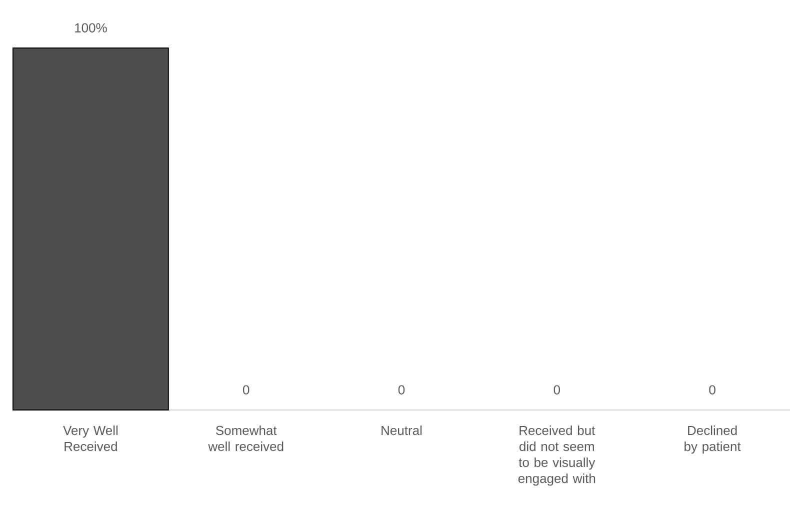  Describe the element at coordinates (91, 27) in the screenshot. I see `data-label: 100%` at that location.